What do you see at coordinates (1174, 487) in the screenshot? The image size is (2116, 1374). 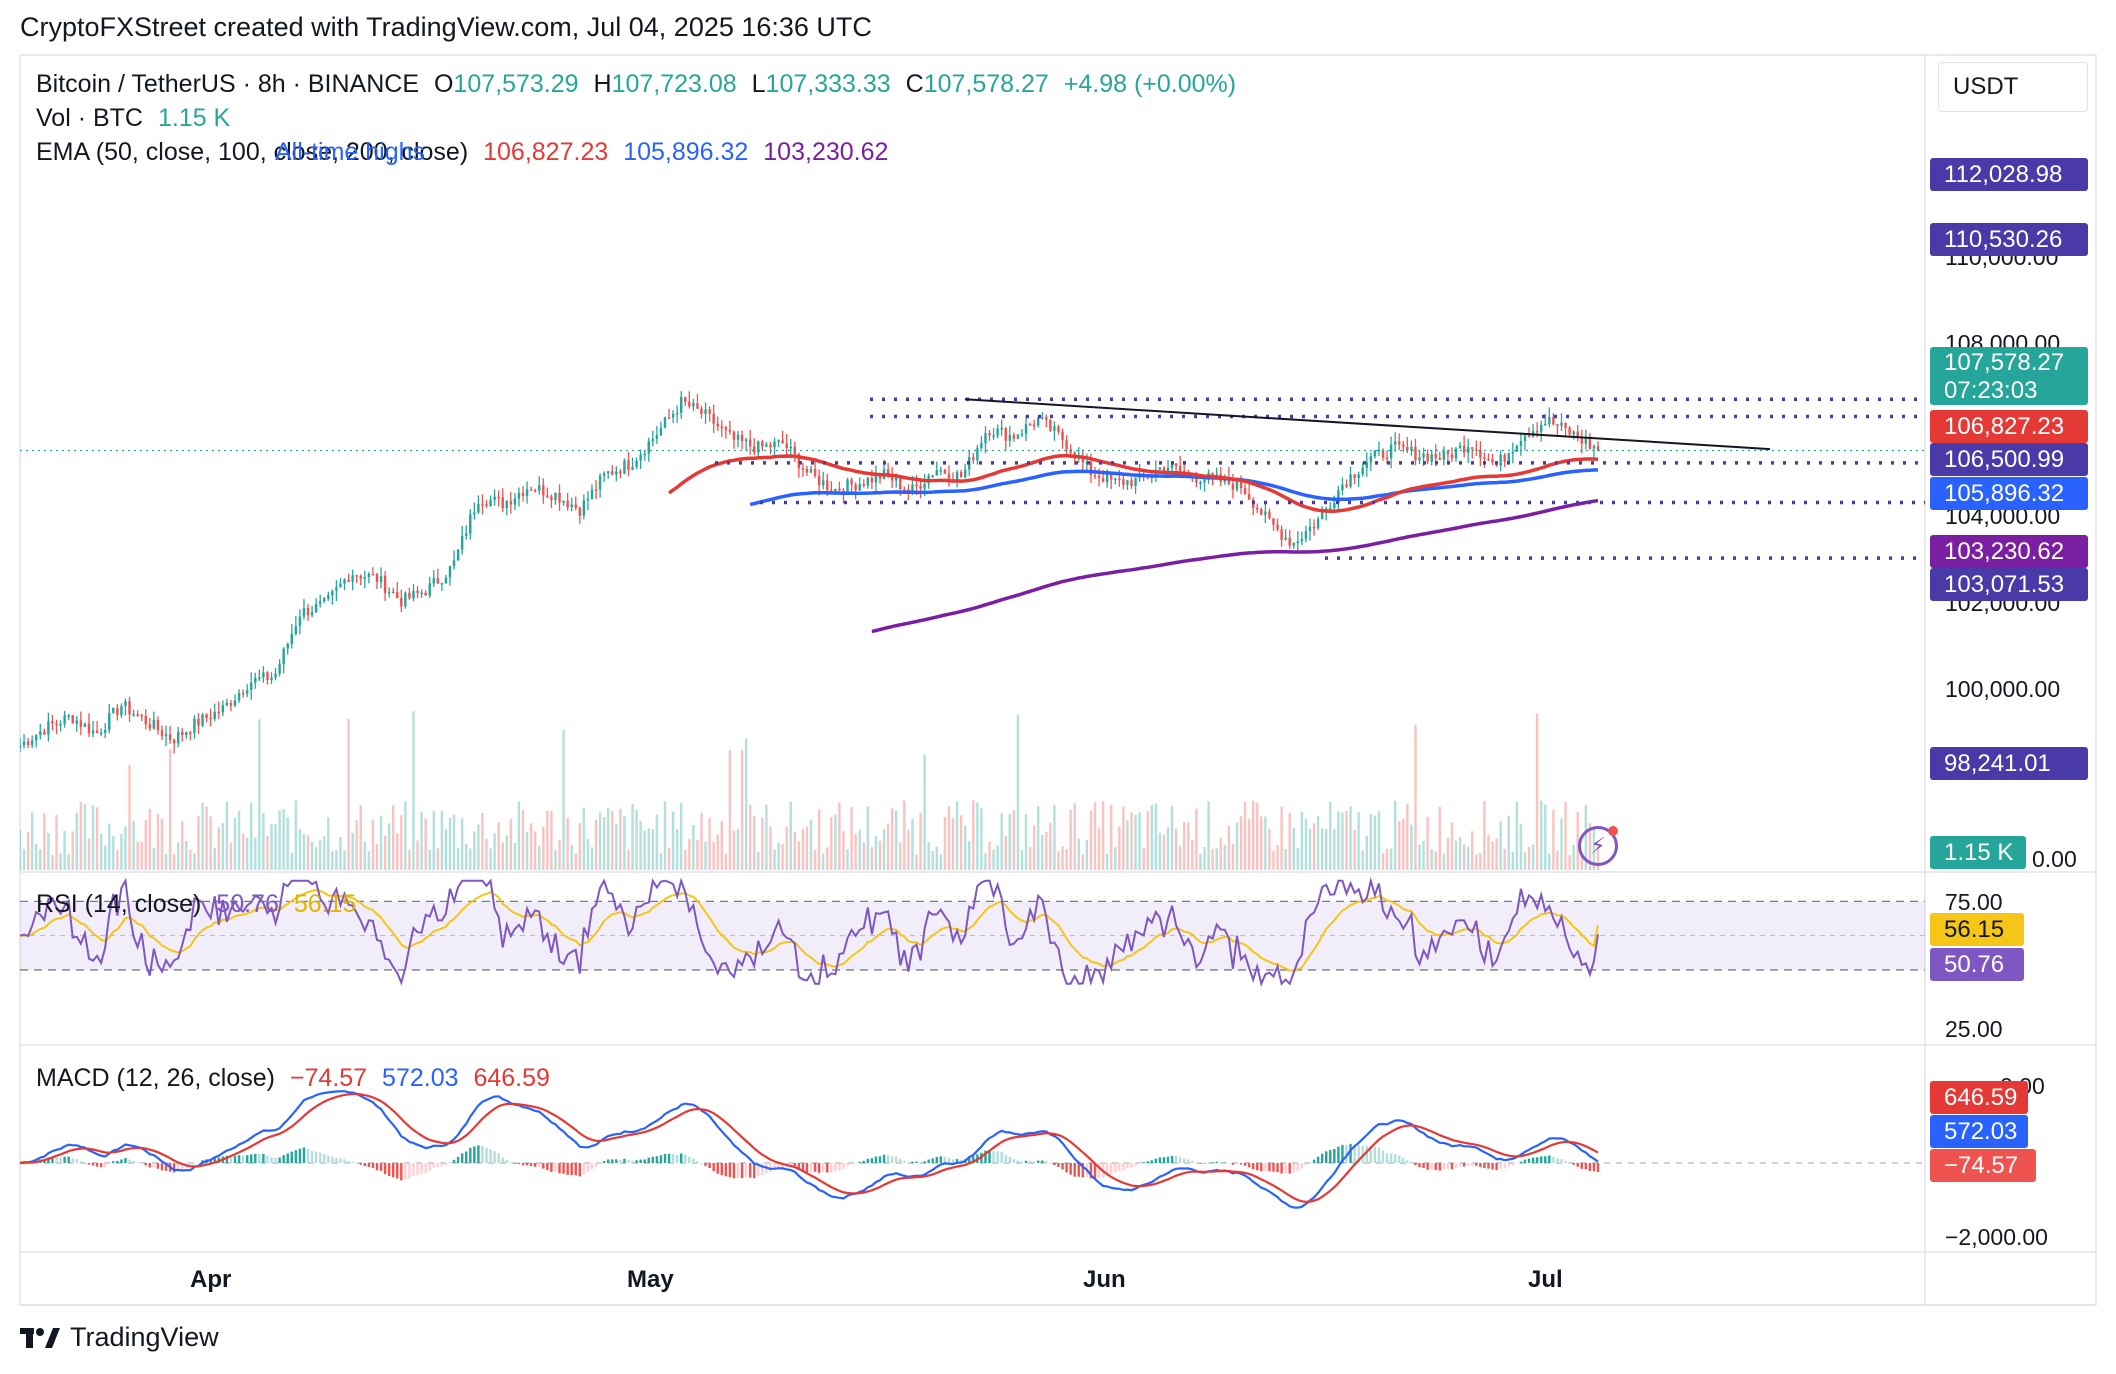 I see `ema100-line` at bounding box center [1174, 487].